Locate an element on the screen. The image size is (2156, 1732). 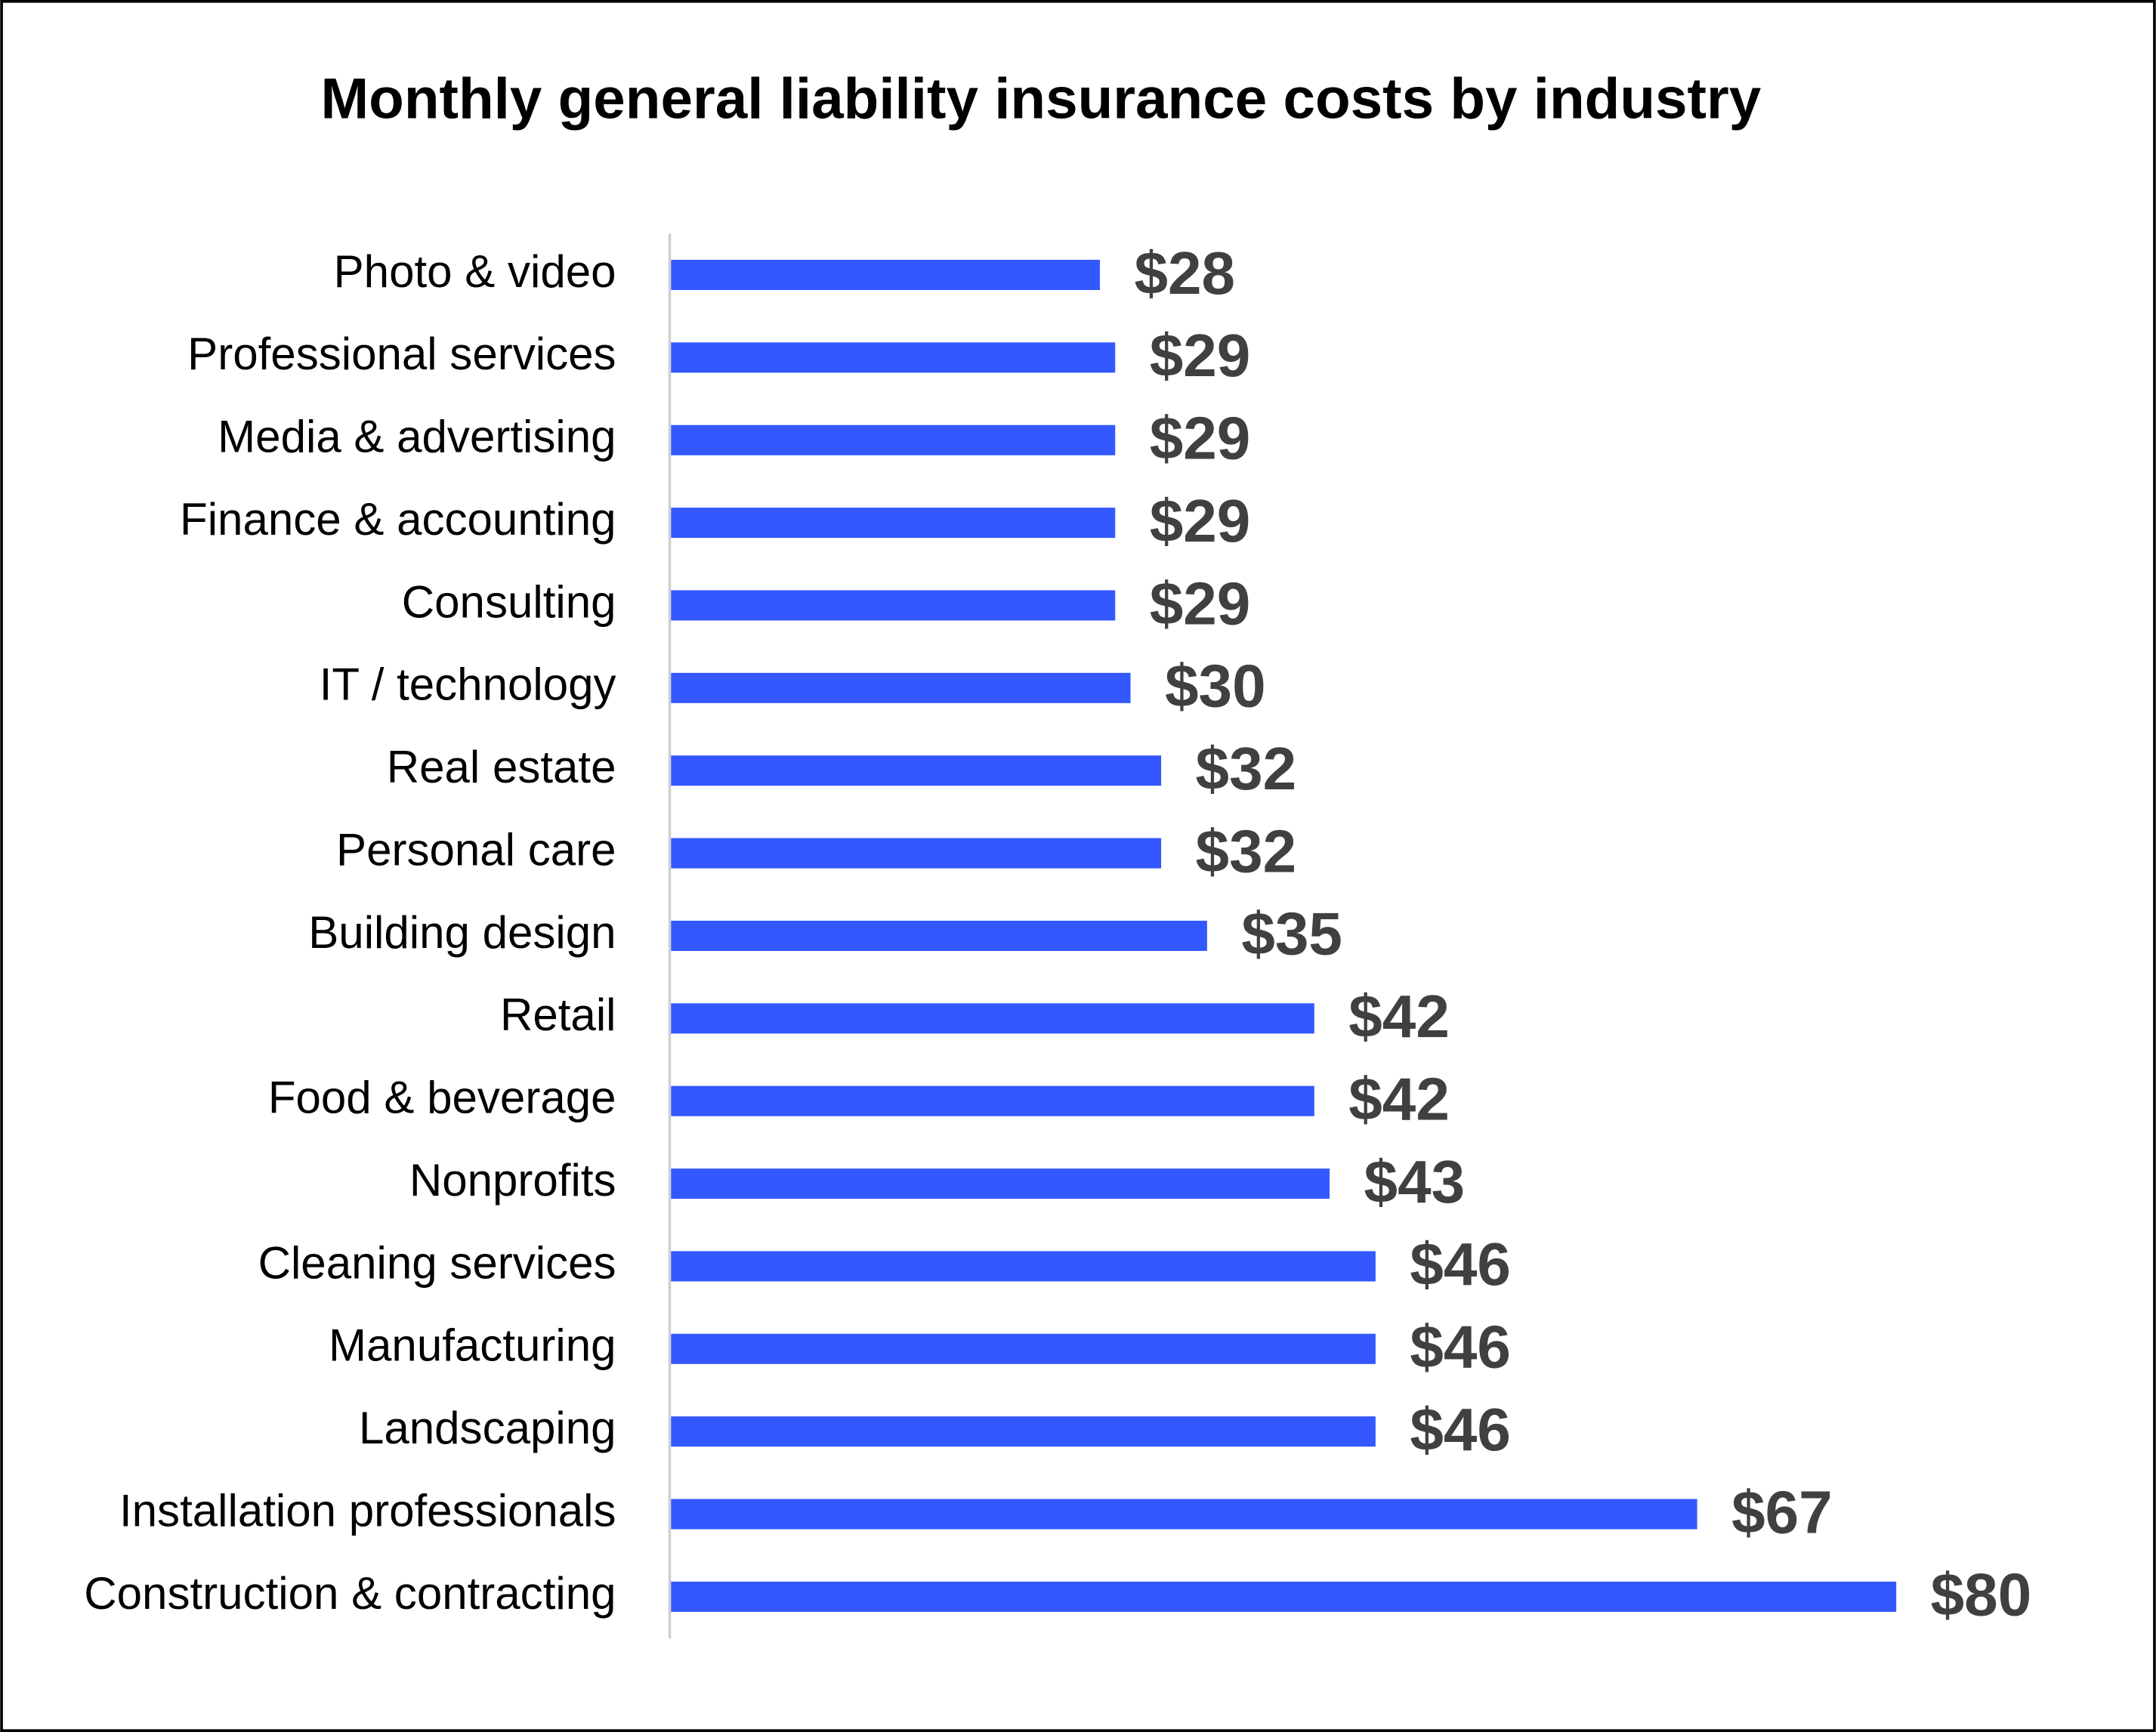
category-label: Retail is located at coordinates (558, 1015).